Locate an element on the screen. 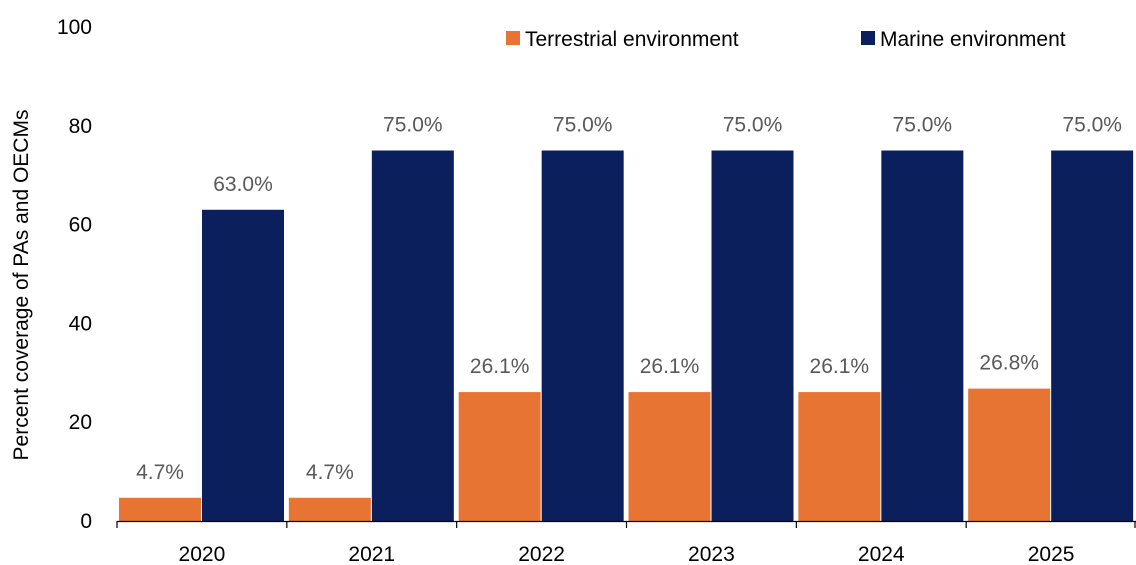 The image size is (1136, 565). x-category-label: 2020 is located at coordinates (202, 554).